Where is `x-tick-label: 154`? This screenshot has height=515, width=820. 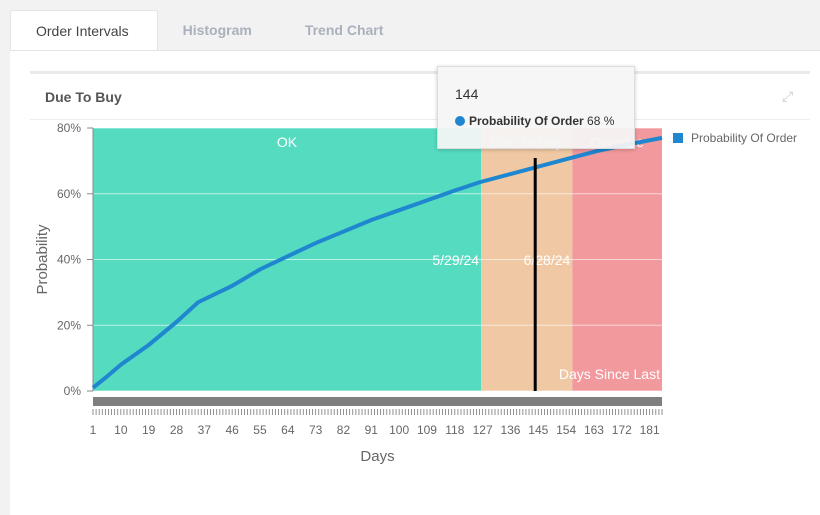 x-tick-label: 154 is located at coordinates (566, 430).